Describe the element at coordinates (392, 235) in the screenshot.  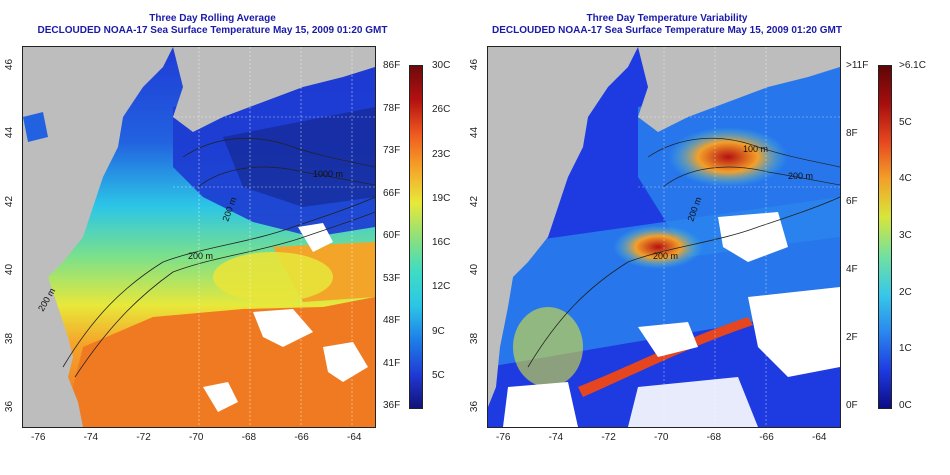
I see `left-colorbar-f-label: 60F` at that location.